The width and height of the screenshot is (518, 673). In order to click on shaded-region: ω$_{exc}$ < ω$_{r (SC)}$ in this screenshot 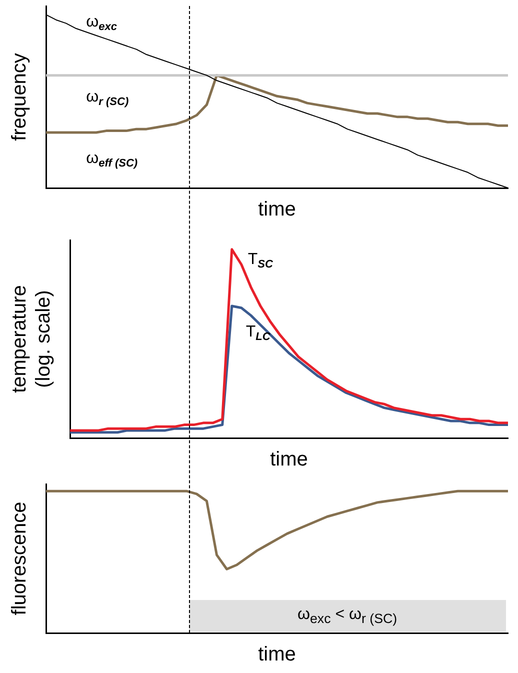, I will do `click(347, 616)`.